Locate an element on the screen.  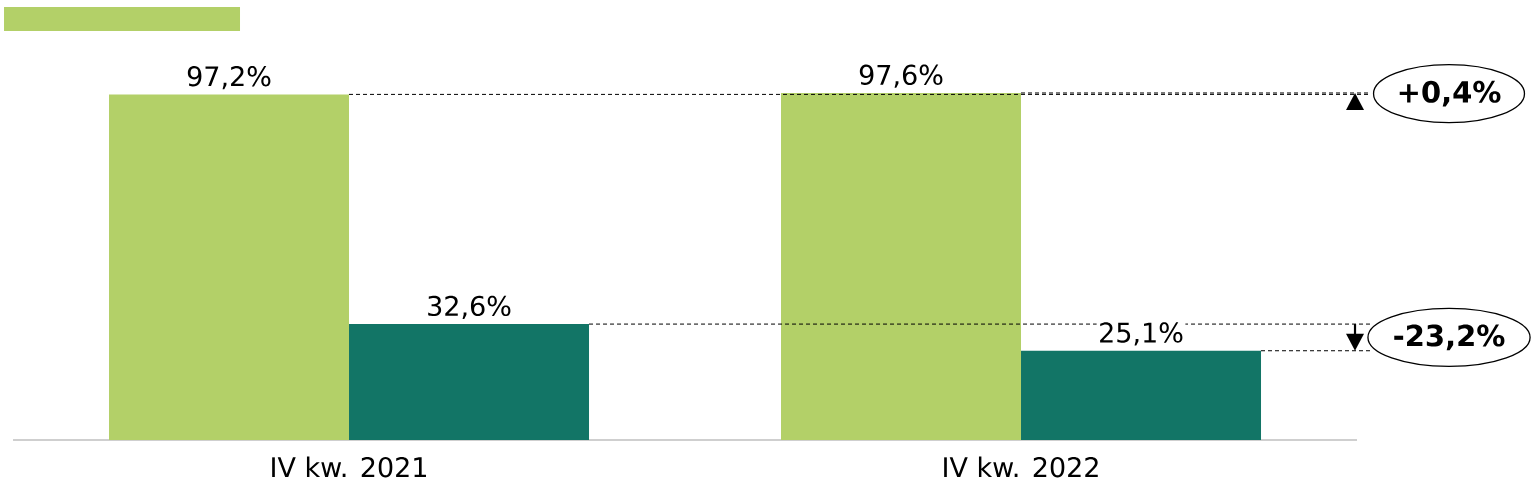
text: -23,2% is located at coordinates (1449, 337).